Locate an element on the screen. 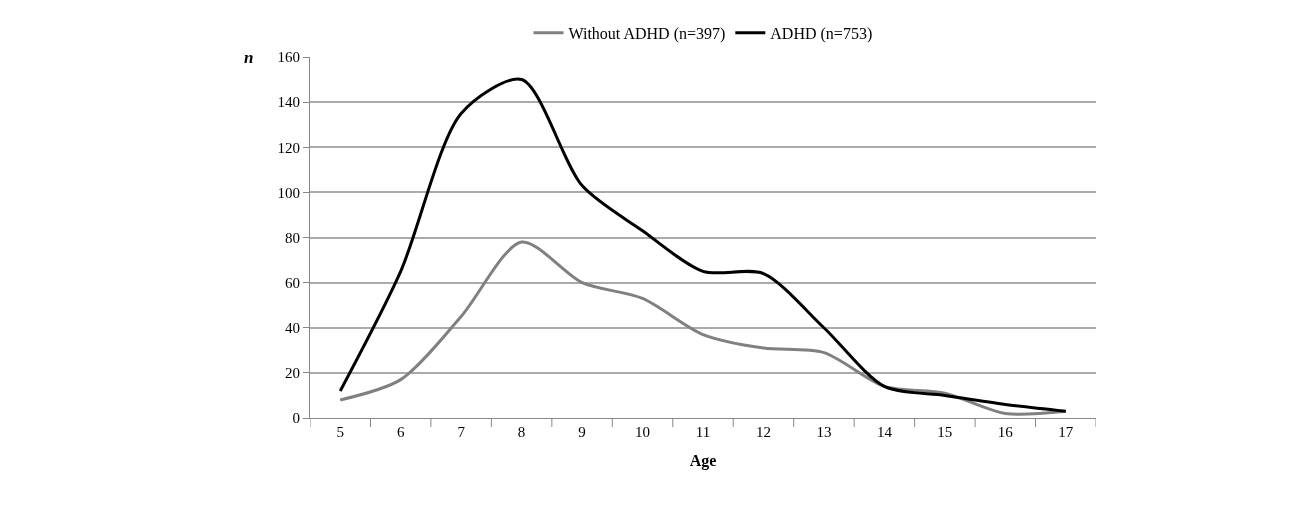 The height and width of the screenshot is (516, 1308). y-tick-label: 0 is located at coordinates (296, 418).